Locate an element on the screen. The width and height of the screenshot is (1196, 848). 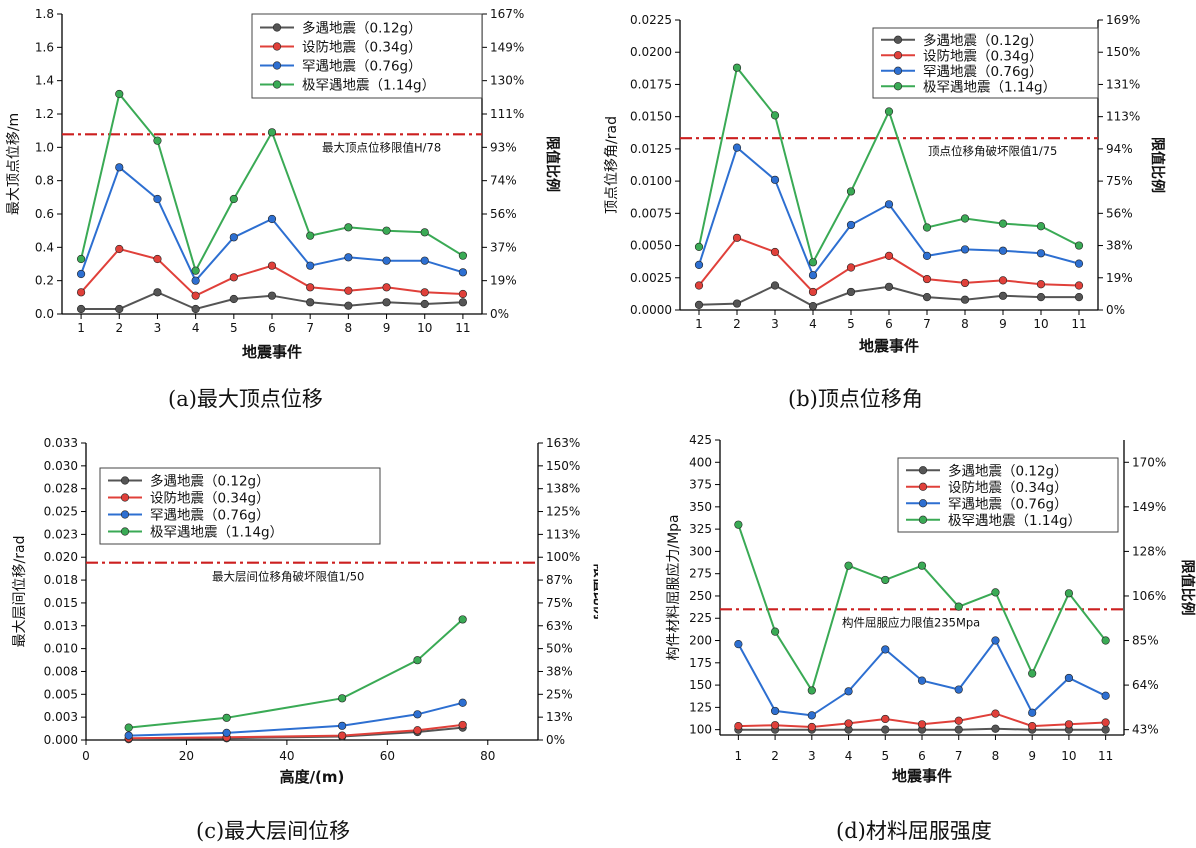
y2-tick-label: 128% is located at coordinates (1149, 551).